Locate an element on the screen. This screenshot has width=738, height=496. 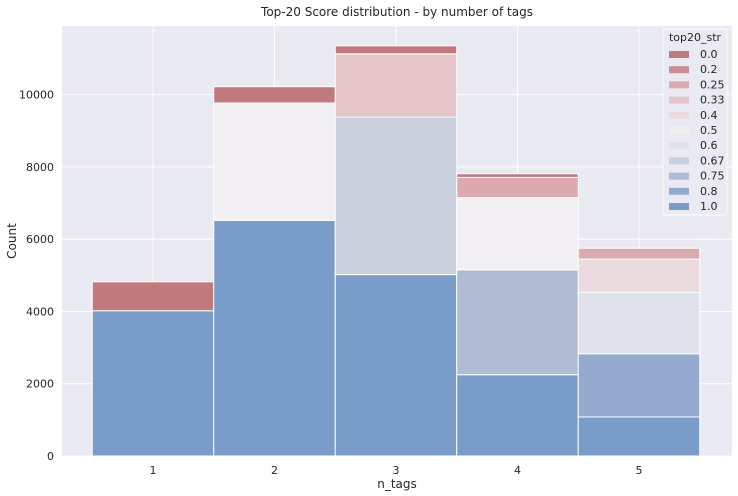
y-tick-labels: 0 2000 4000 6000 8000 10000 is located at coordinates (36, 276).